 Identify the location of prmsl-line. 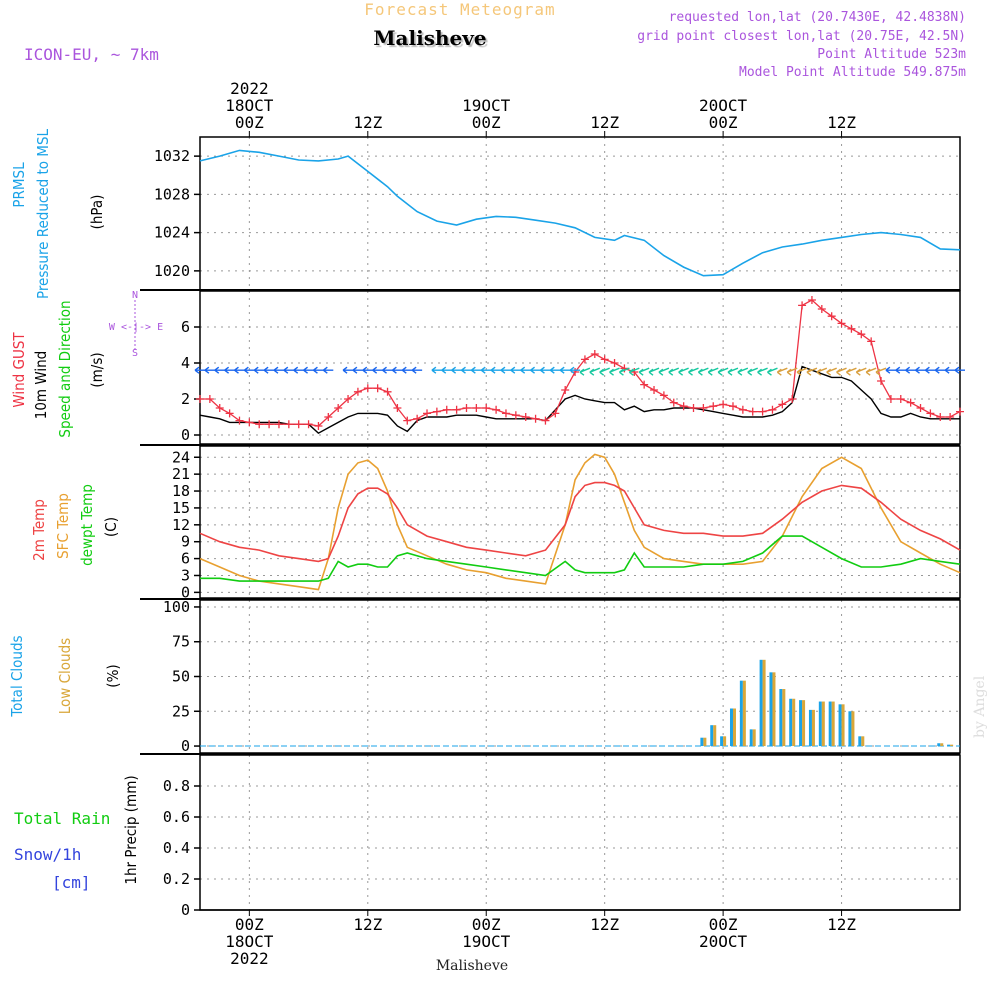
(580, 213).